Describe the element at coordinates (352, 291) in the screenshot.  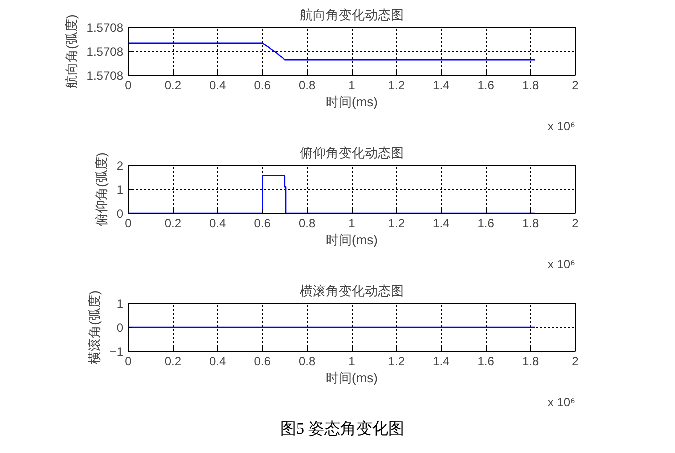
I see `chart-title: 横滚角变化动态图` at that location.